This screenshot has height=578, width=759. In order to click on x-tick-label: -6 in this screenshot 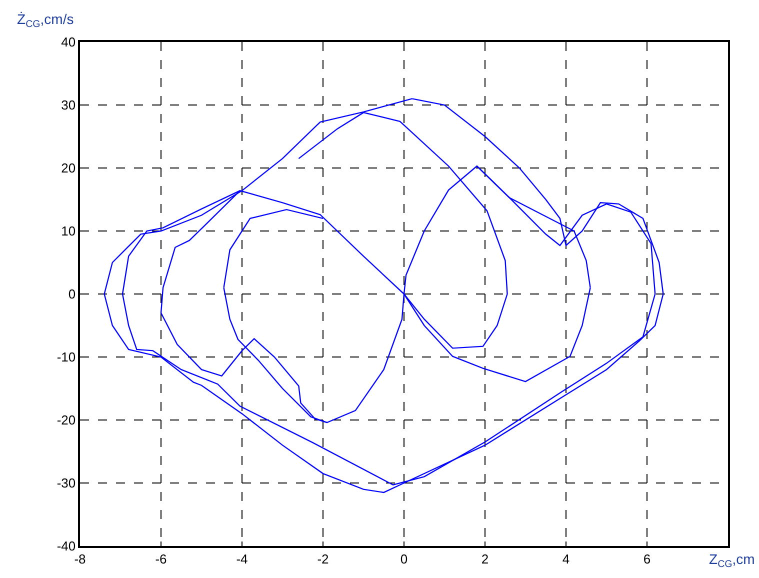, I will do `click(161, 558)`.